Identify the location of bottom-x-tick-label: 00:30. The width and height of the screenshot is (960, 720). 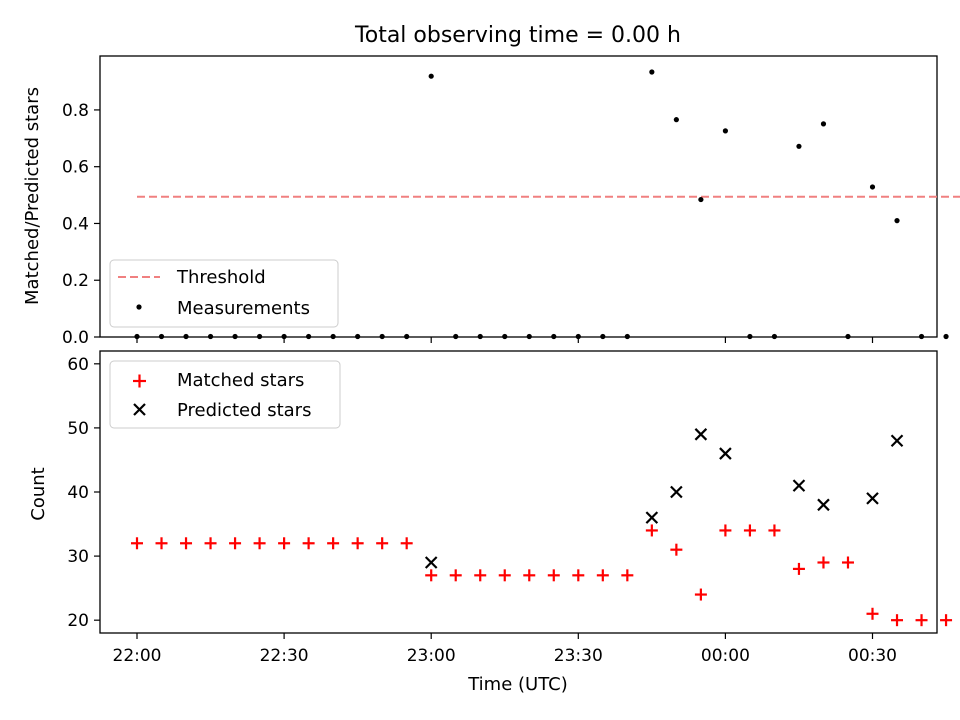
(872, 656).